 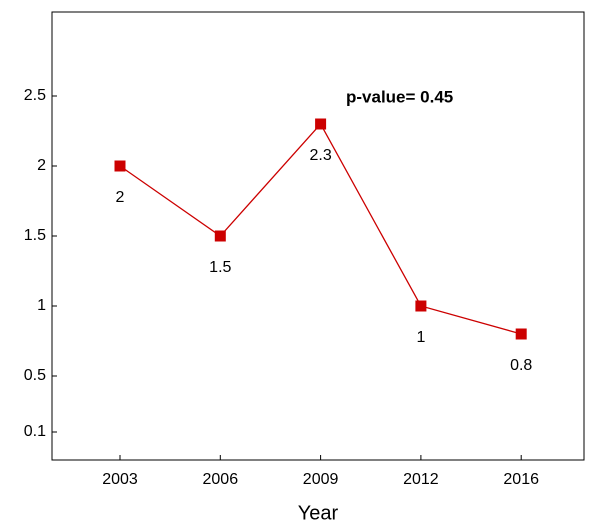 What do you see at coordinates (120, 197) in the screenshot?
I see `data-label: 2` at bounding box center [120, 197].